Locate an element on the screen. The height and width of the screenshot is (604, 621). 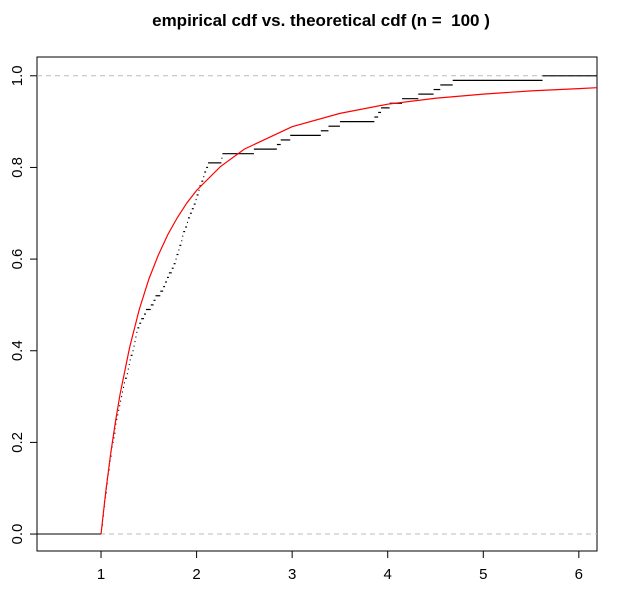
y-tick-label: 0.6 is located at coordinates (17, 259).